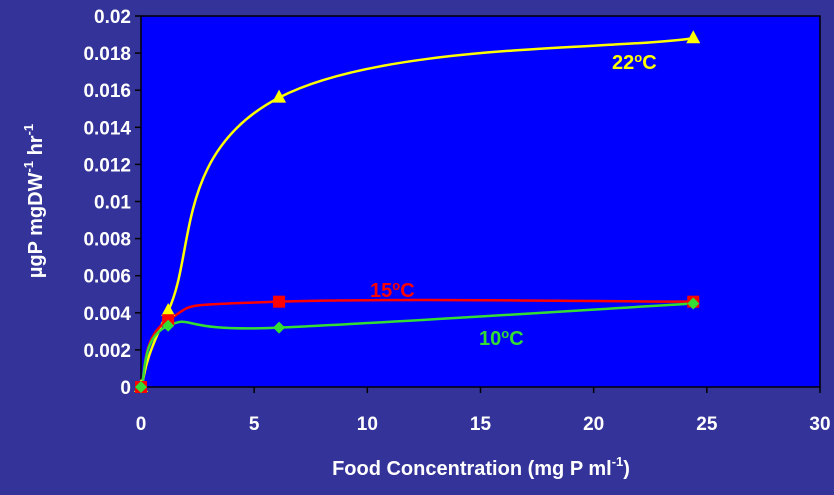  Describe the element at coordinates (501, 338) in the screenshot. I see `series-label-10c: 10oC` at that location.